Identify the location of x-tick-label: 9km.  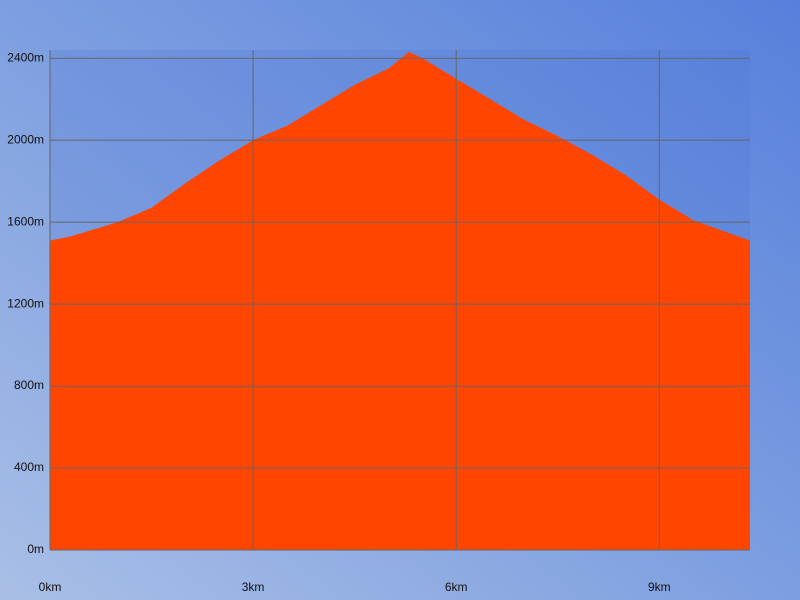
(659, 587).